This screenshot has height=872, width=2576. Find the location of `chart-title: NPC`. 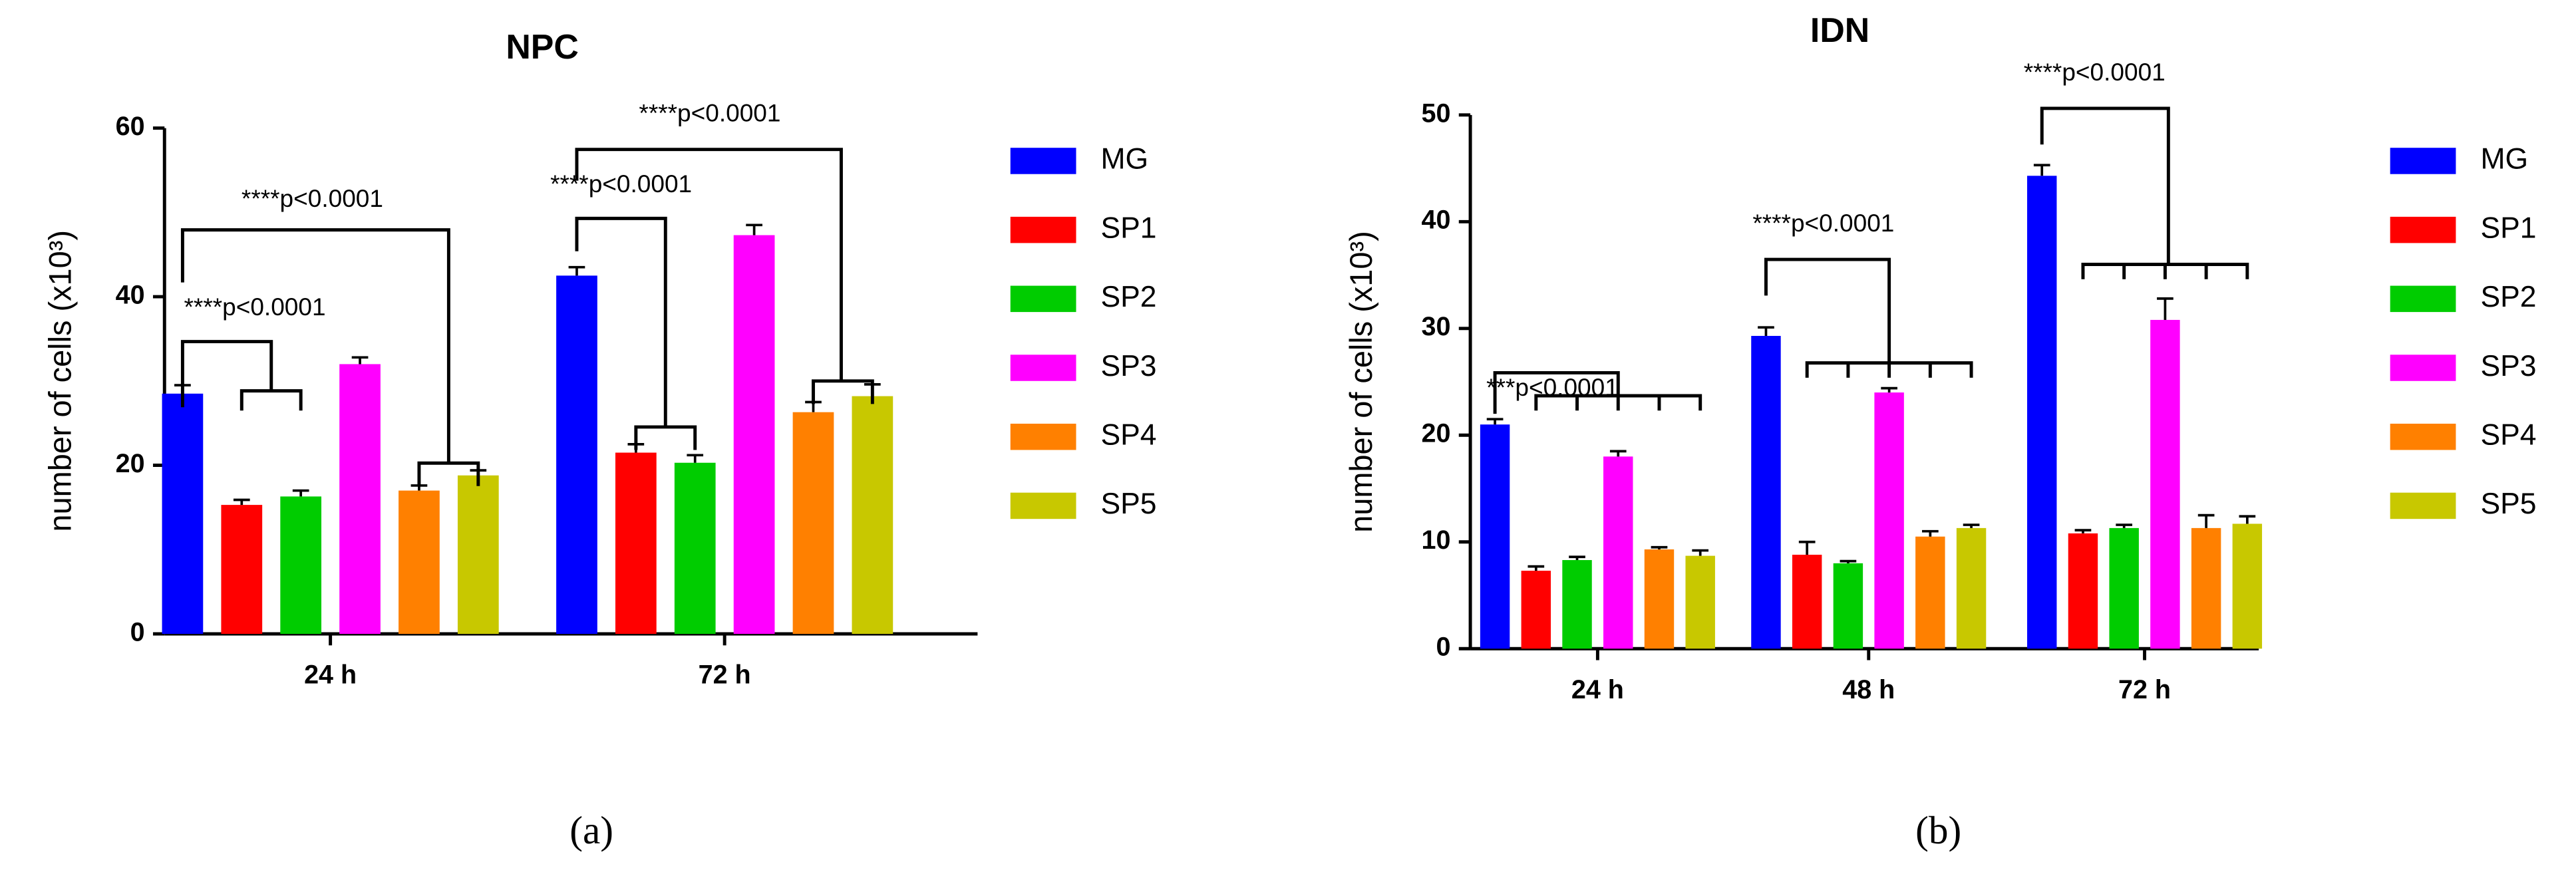

chart-title: NPC is located at coordinates (542, 46).